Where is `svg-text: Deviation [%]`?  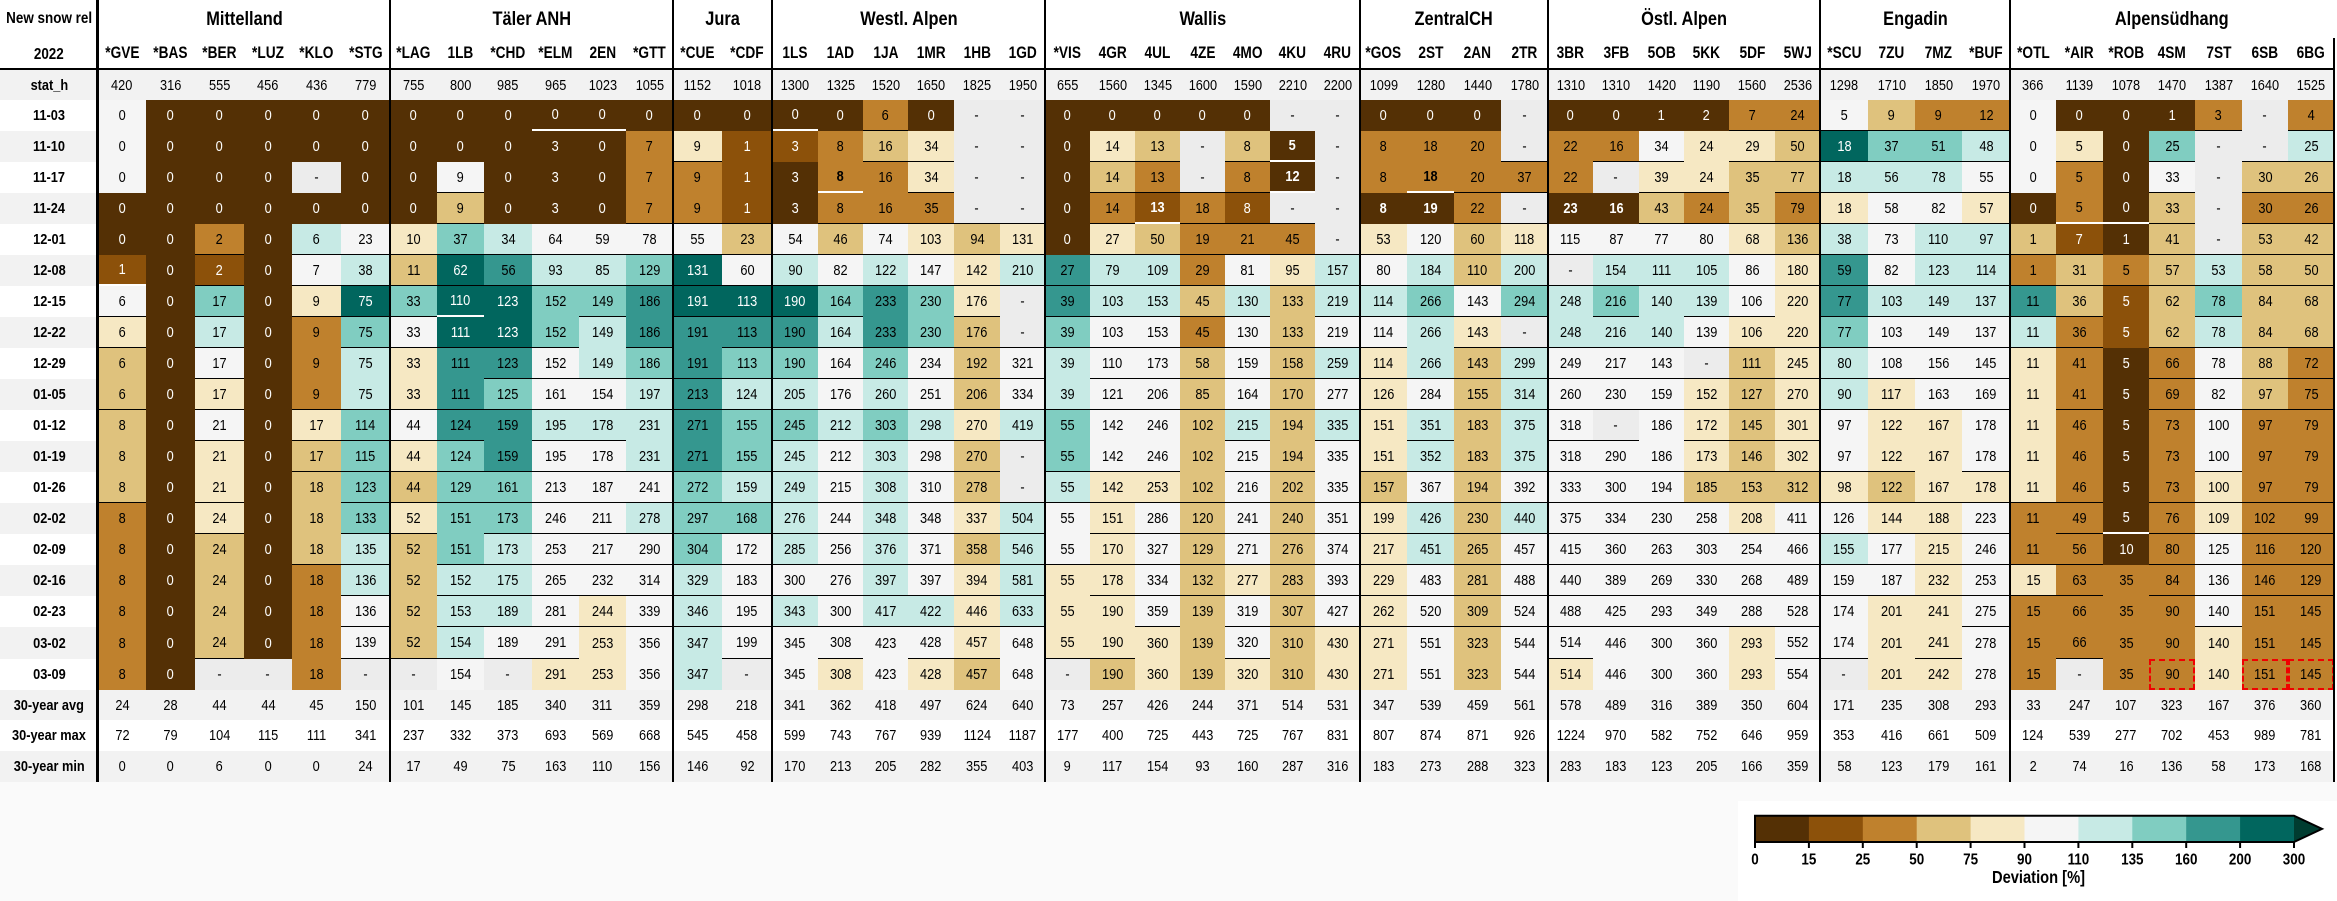
svg-text: Deviation [%] is located at coordinates (2038, 877).